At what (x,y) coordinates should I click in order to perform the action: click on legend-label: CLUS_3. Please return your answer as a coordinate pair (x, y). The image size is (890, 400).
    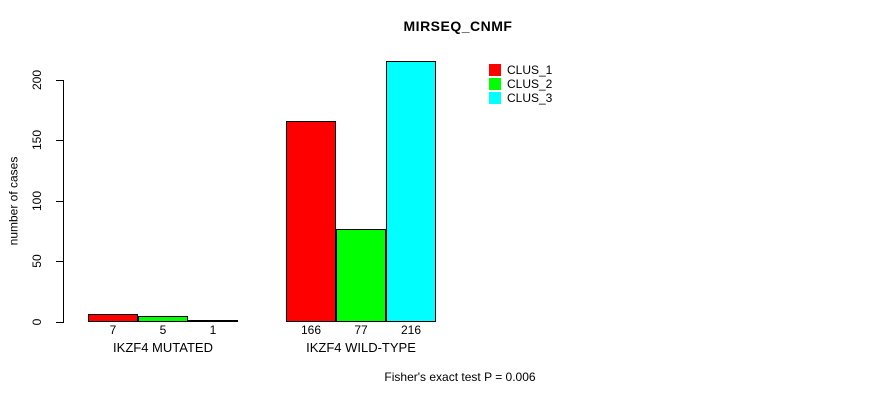
    Looking at the image, I should click on (530, 98).